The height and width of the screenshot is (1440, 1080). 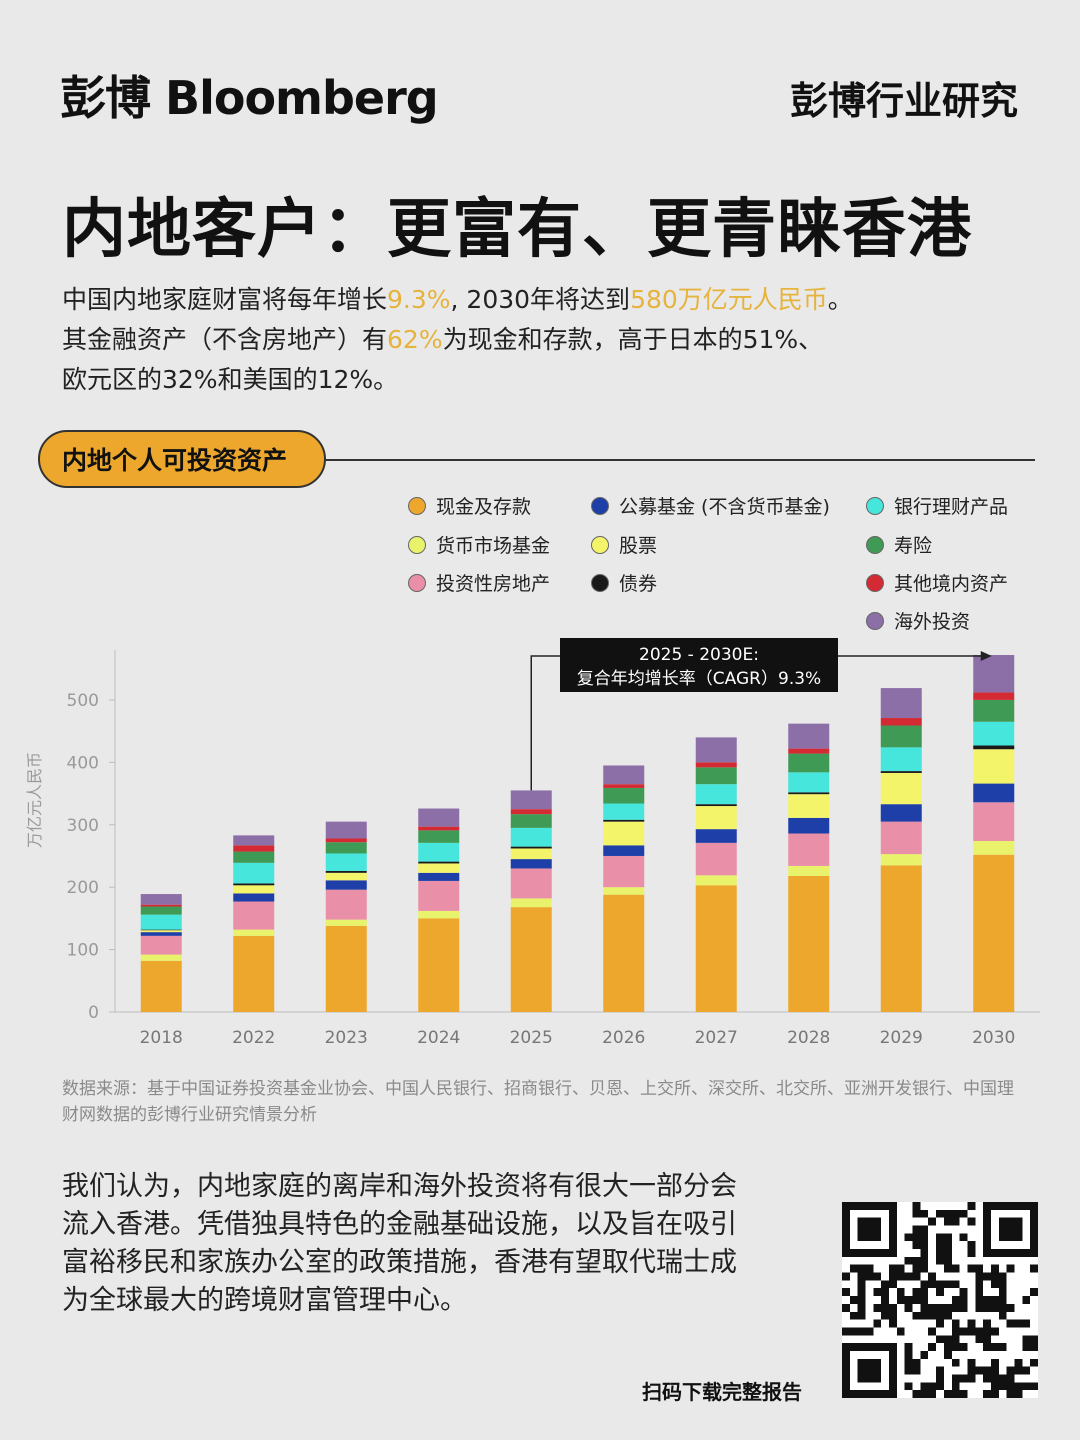 I want to click on legend-item: 货币市场基金, so click(x=479, y=544).